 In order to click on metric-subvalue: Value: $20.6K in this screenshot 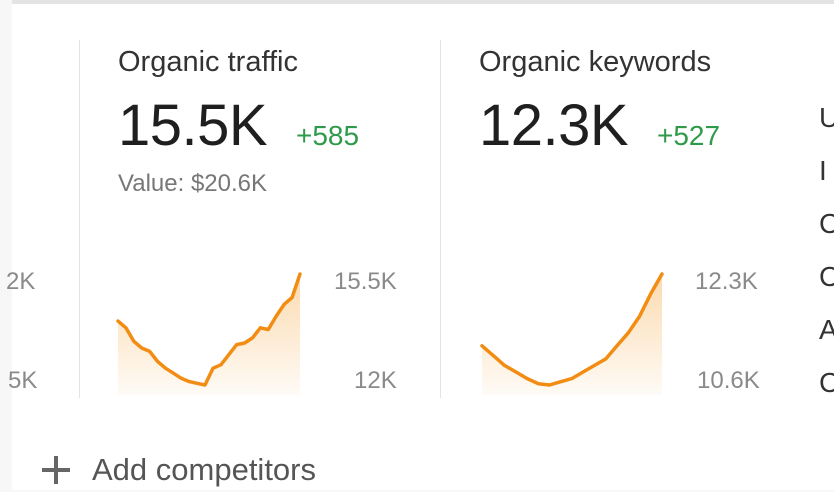, I will do `click(193, 183)`.